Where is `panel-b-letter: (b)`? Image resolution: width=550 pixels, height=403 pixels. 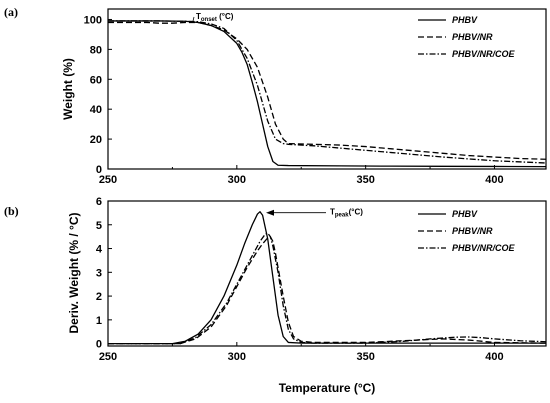 panel-b-letter: (b) is located at coordinates (11, 211).